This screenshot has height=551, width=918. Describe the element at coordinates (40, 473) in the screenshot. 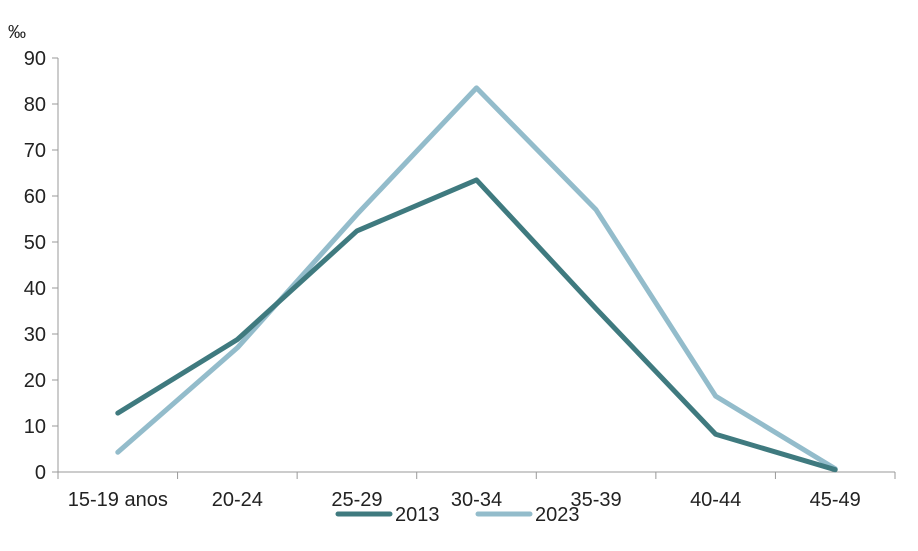

I see `y-tick-label: 0` at that location.